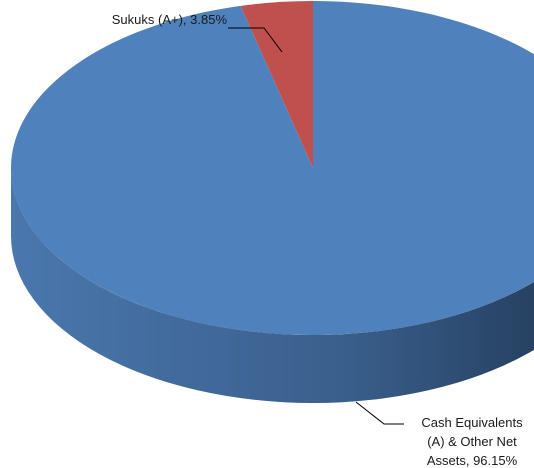  What do you see at coordinates (379, 413) in the screenshot?
I see `cash-leader-line` at bounding box center [379, 413].